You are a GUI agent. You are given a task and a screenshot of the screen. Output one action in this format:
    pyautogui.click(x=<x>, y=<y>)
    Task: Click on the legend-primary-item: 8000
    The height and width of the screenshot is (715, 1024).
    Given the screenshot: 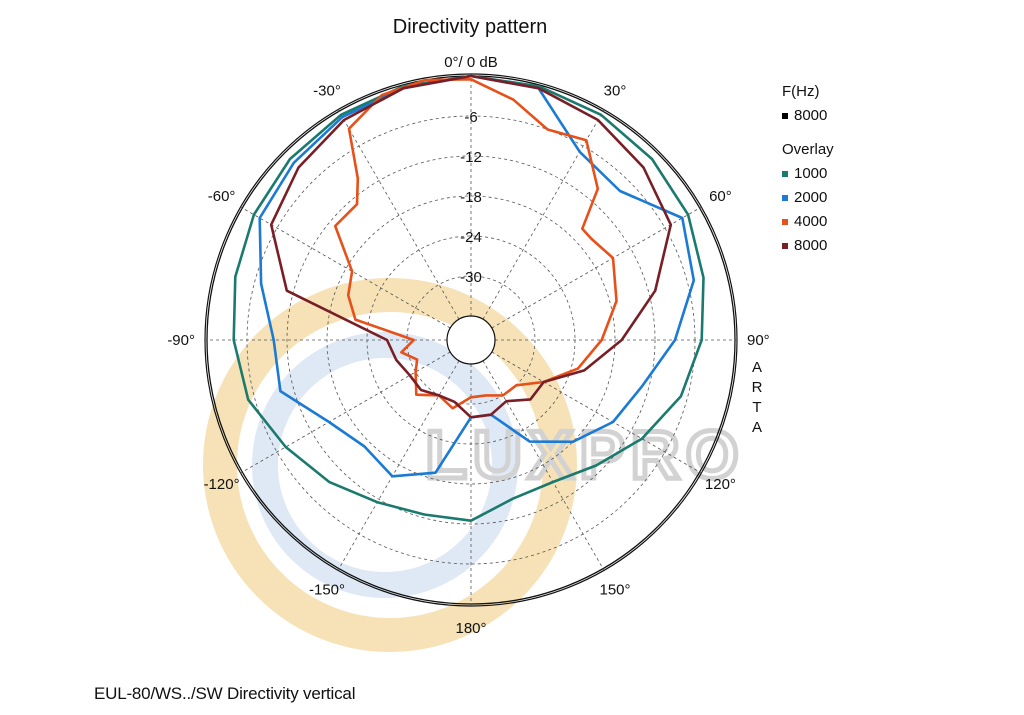 What is the action you would take?
    pyautogui.click(x=808, y=116)
    